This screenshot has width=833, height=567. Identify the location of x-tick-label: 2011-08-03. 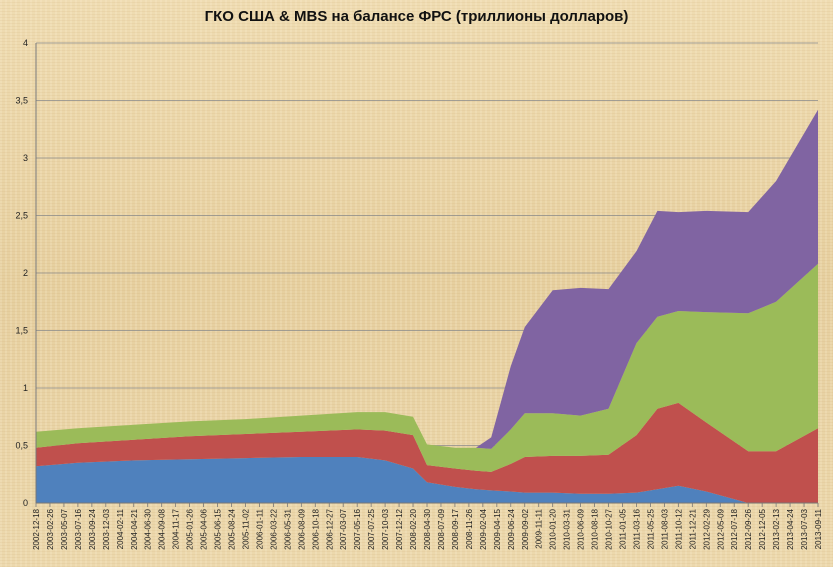
(664, 528).